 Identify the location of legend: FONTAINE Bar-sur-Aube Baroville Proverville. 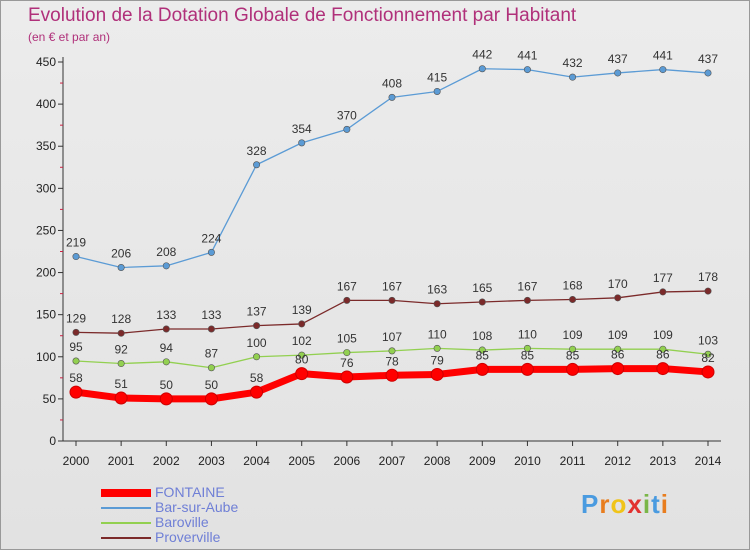
(169, 515).